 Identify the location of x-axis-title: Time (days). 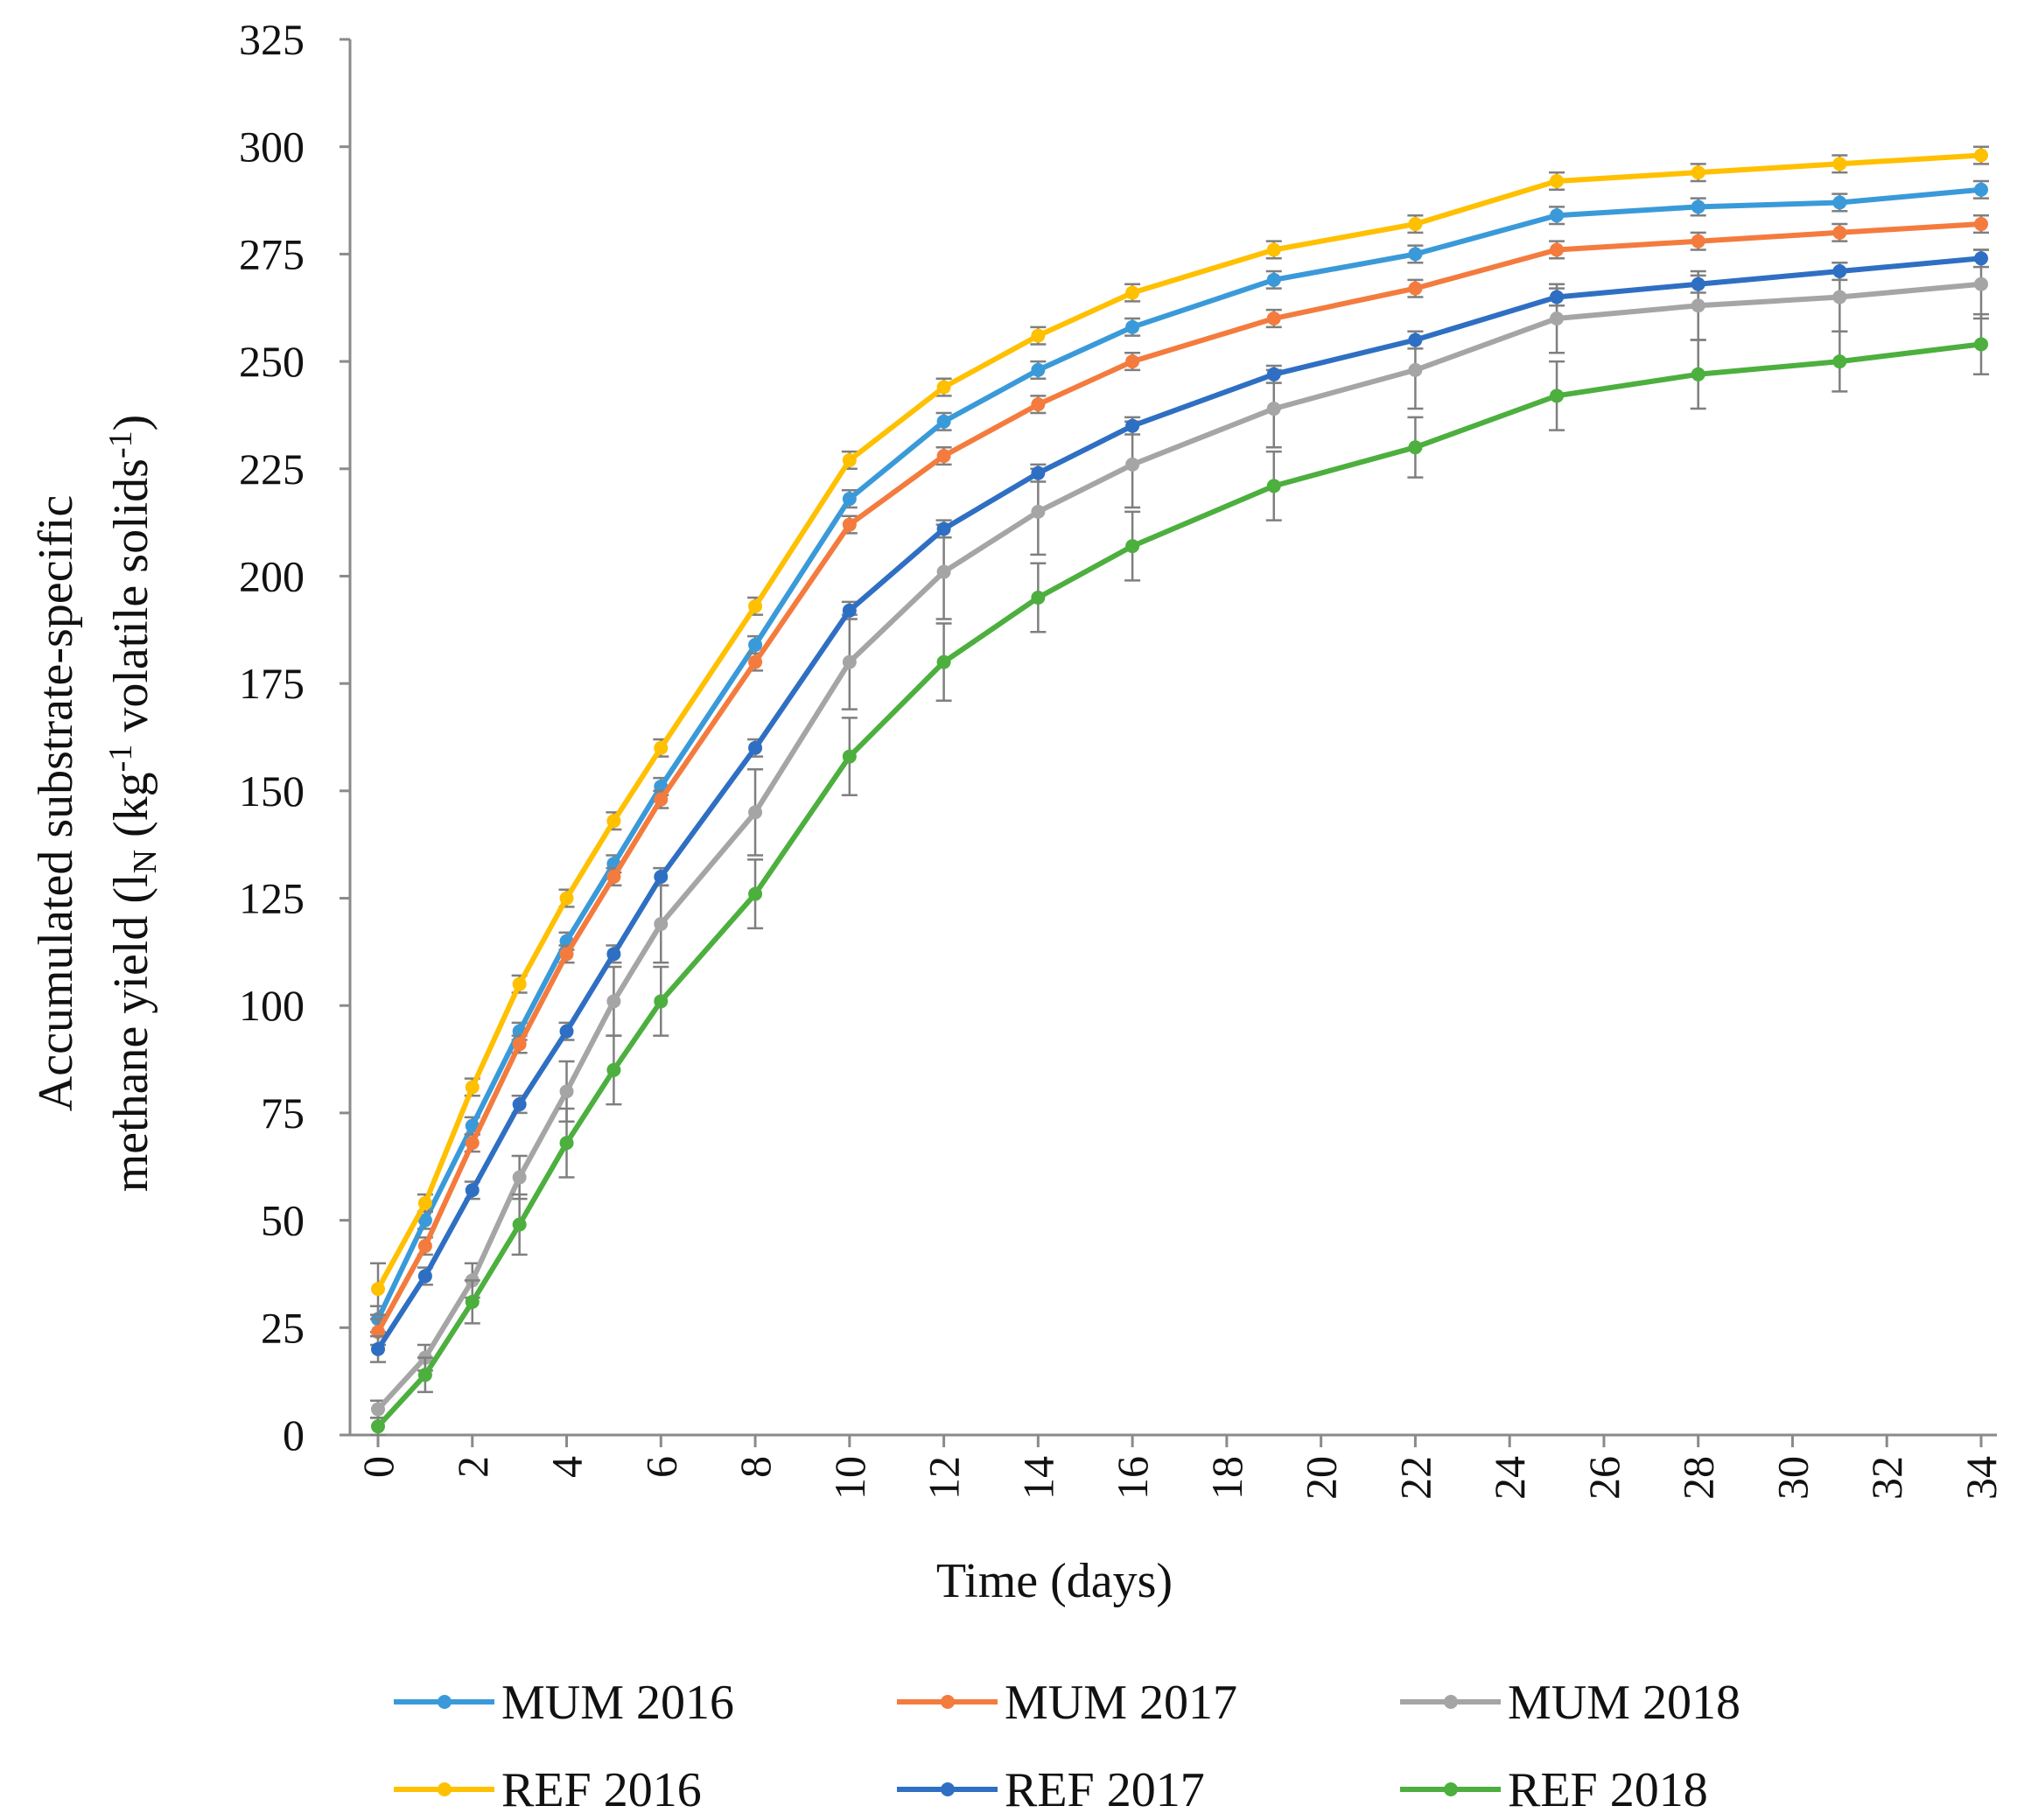
(1054, 1581).